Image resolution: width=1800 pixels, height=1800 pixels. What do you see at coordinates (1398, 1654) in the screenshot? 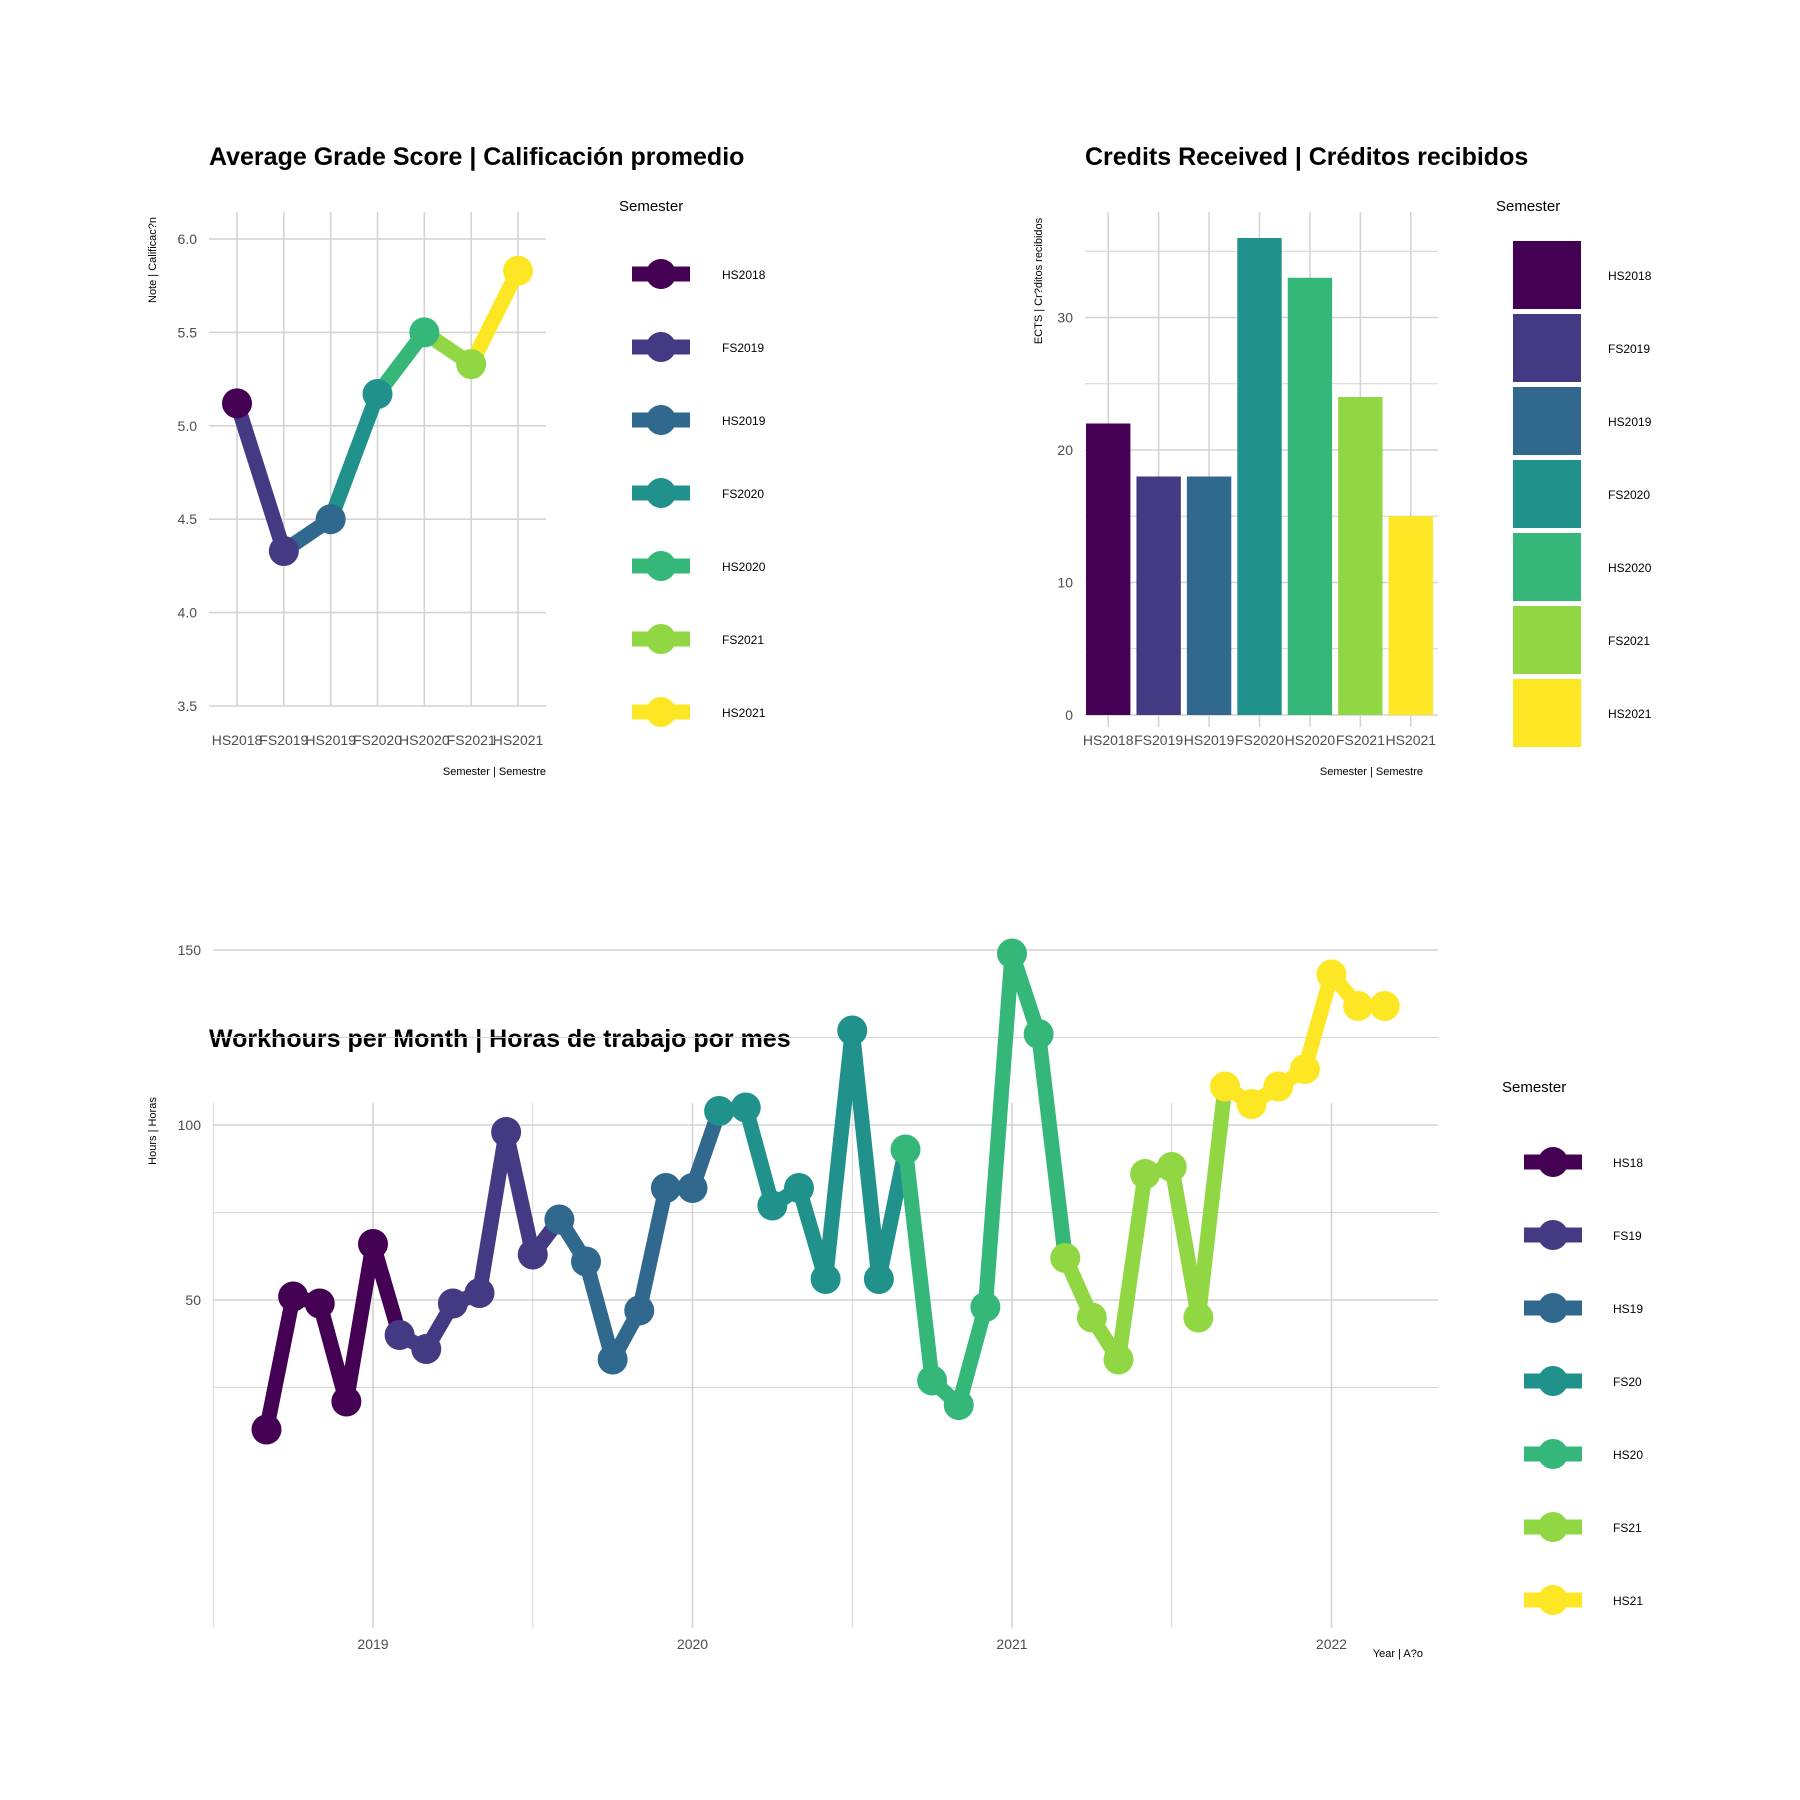
I see `workhours-chart-x-label: Year | A?o` at bounding box center [1398, 1654].